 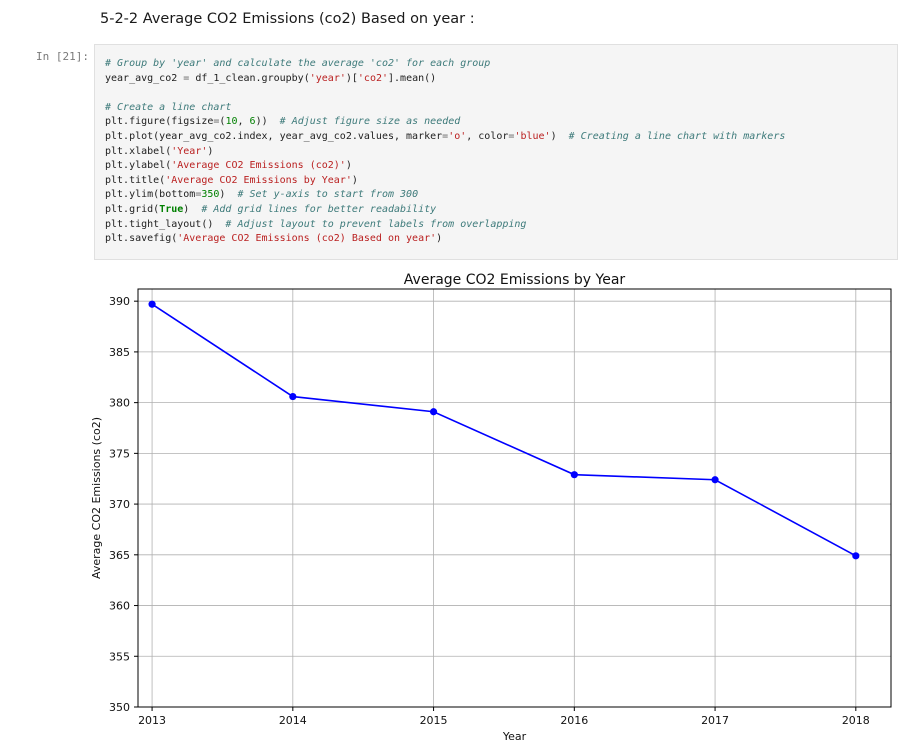 What do you see at coordinates (327, 78) in the screenshot?
I see `code-token: 'year'` at bounding box center [327, 78].